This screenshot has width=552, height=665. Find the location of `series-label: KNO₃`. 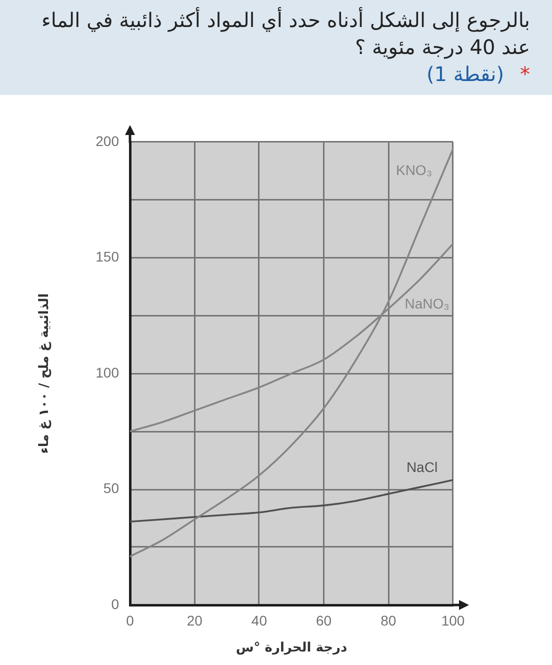

series-label: KNO₃ is located at coordinates (414, 170).